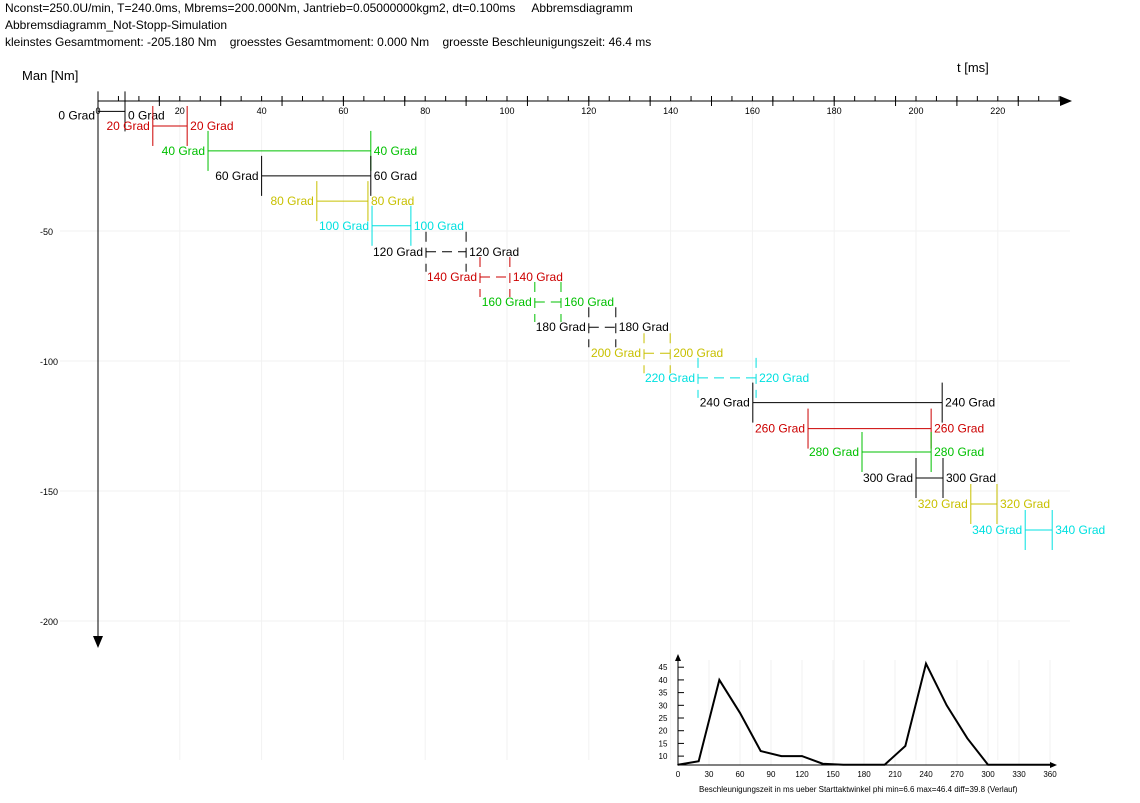 The image size is (1140, 803). I want to click on interval-end-label: 0 Grad, so click(146, 115).